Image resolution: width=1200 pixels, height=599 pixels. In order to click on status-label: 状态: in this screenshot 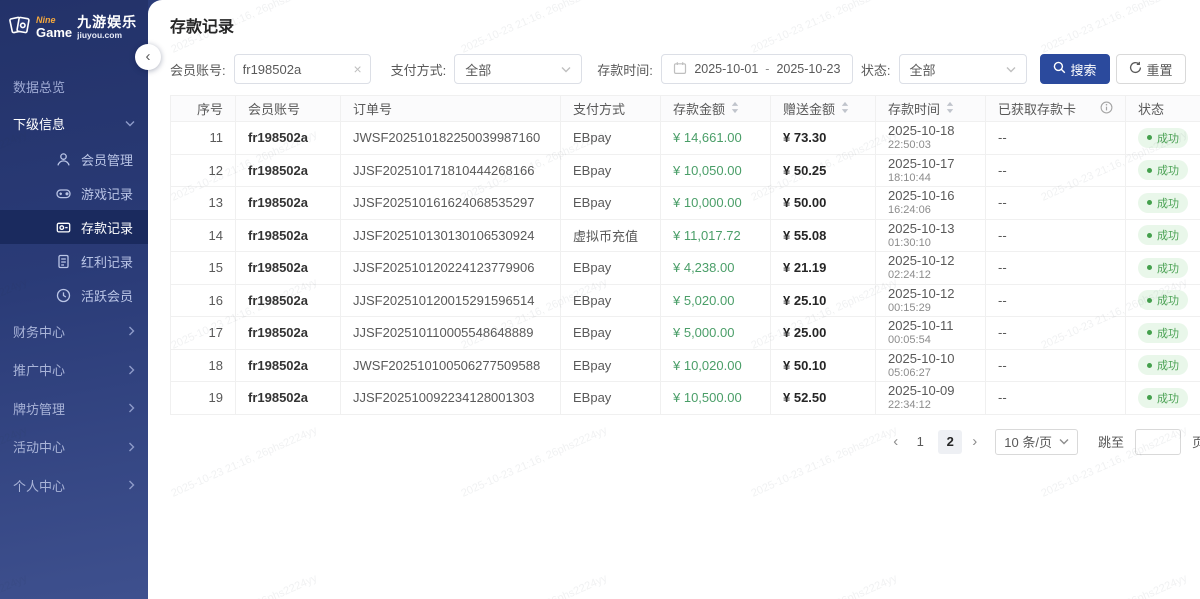, I will do `click(875, 70)`.